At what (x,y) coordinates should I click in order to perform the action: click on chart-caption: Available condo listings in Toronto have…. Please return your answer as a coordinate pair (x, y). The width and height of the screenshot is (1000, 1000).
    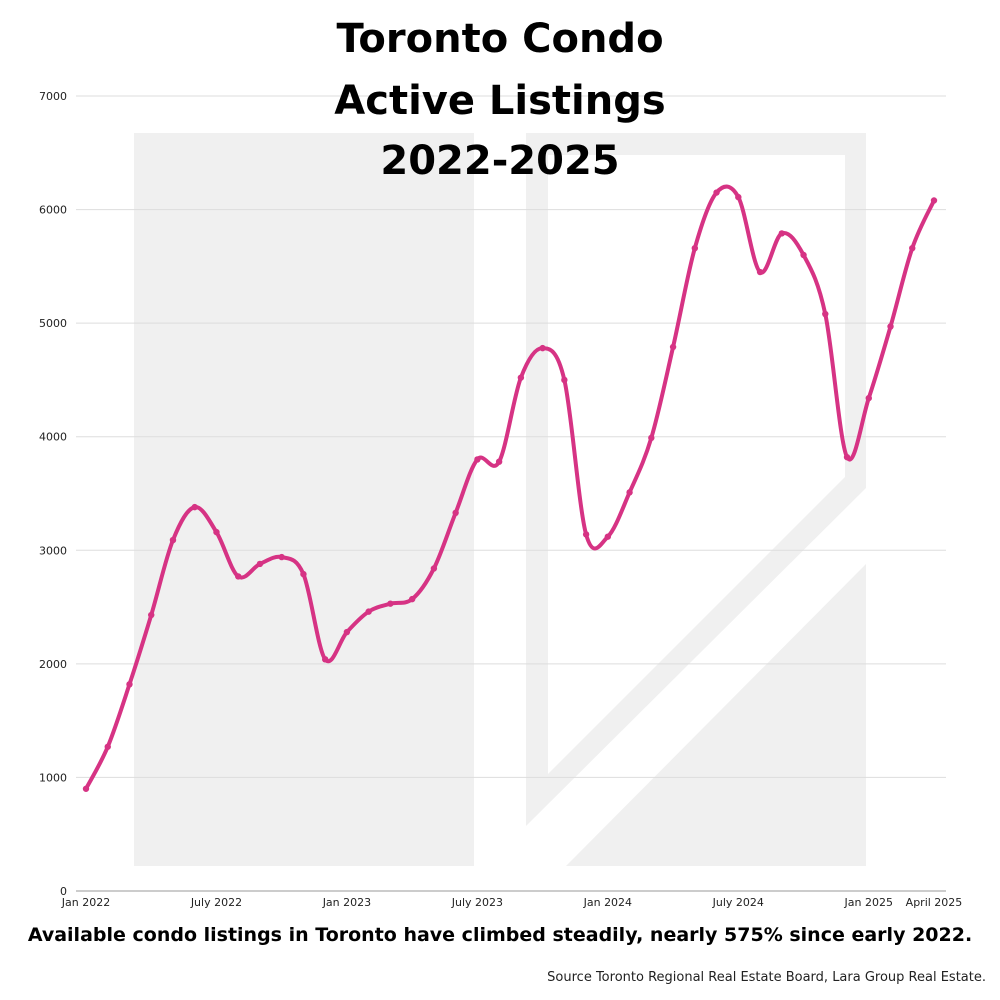
    Looking at the image, I should click on (500, 935).